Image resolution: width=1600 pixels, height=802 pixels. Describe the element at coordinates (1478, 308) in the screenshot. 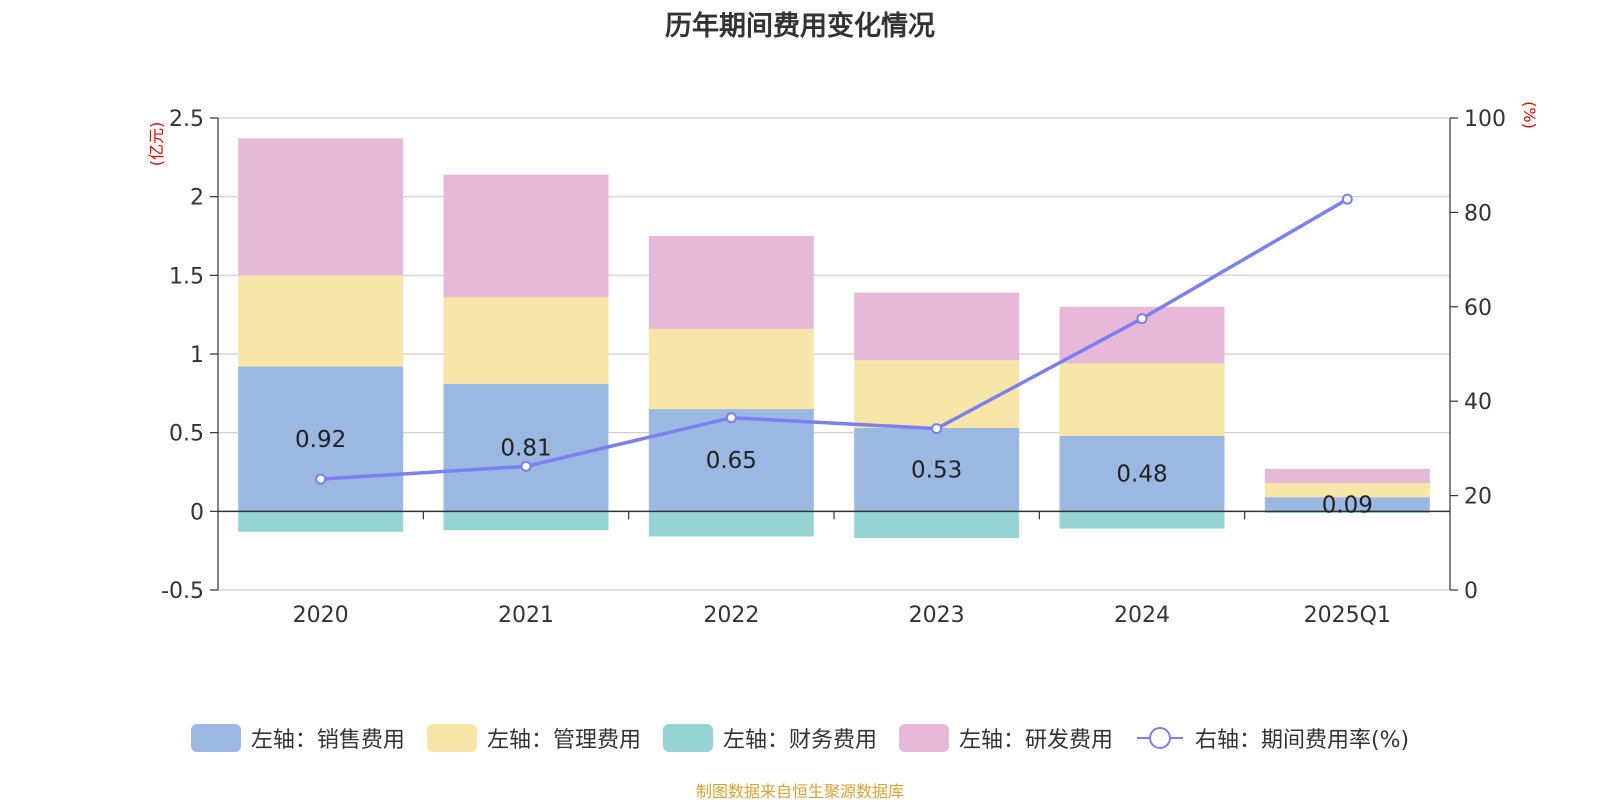

I see `right-axis-tick-label: 60` at that location.